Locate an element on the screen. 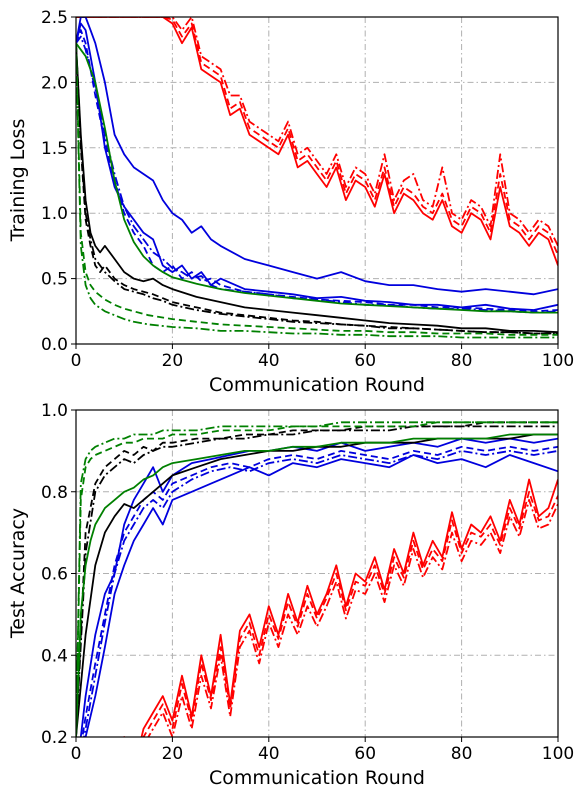 Image resolution: width=588 pixels, height=800 pixels. y-tick-label: 0.0 is located at coordinates (54, 345).